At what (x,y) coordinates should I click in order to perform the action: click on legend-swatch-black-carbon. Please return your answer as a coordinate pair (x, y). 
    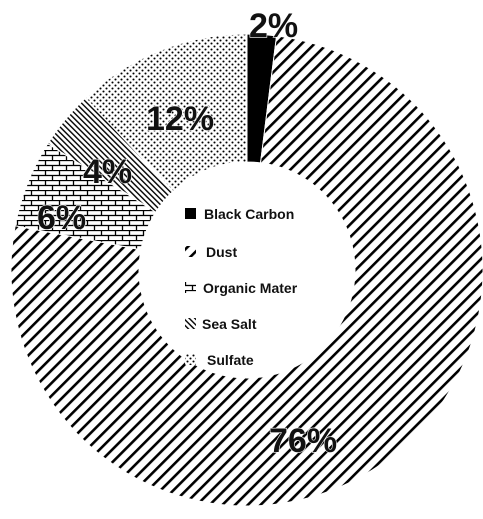
    Looking at the image, I should click on (190, 213).